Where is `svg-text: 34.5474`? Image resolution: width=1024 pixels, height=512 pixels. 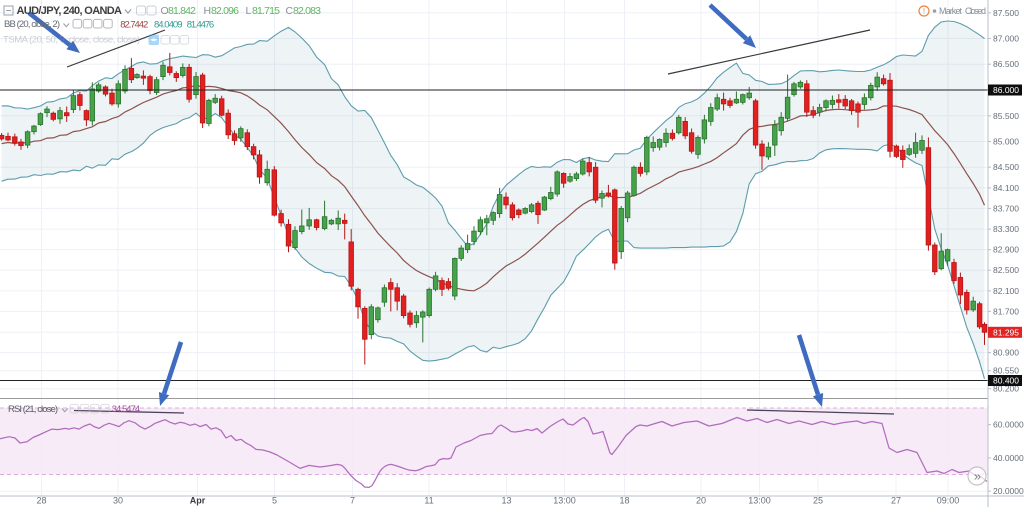
svg-text: 34.5474 is located at coordinates (126, 409).